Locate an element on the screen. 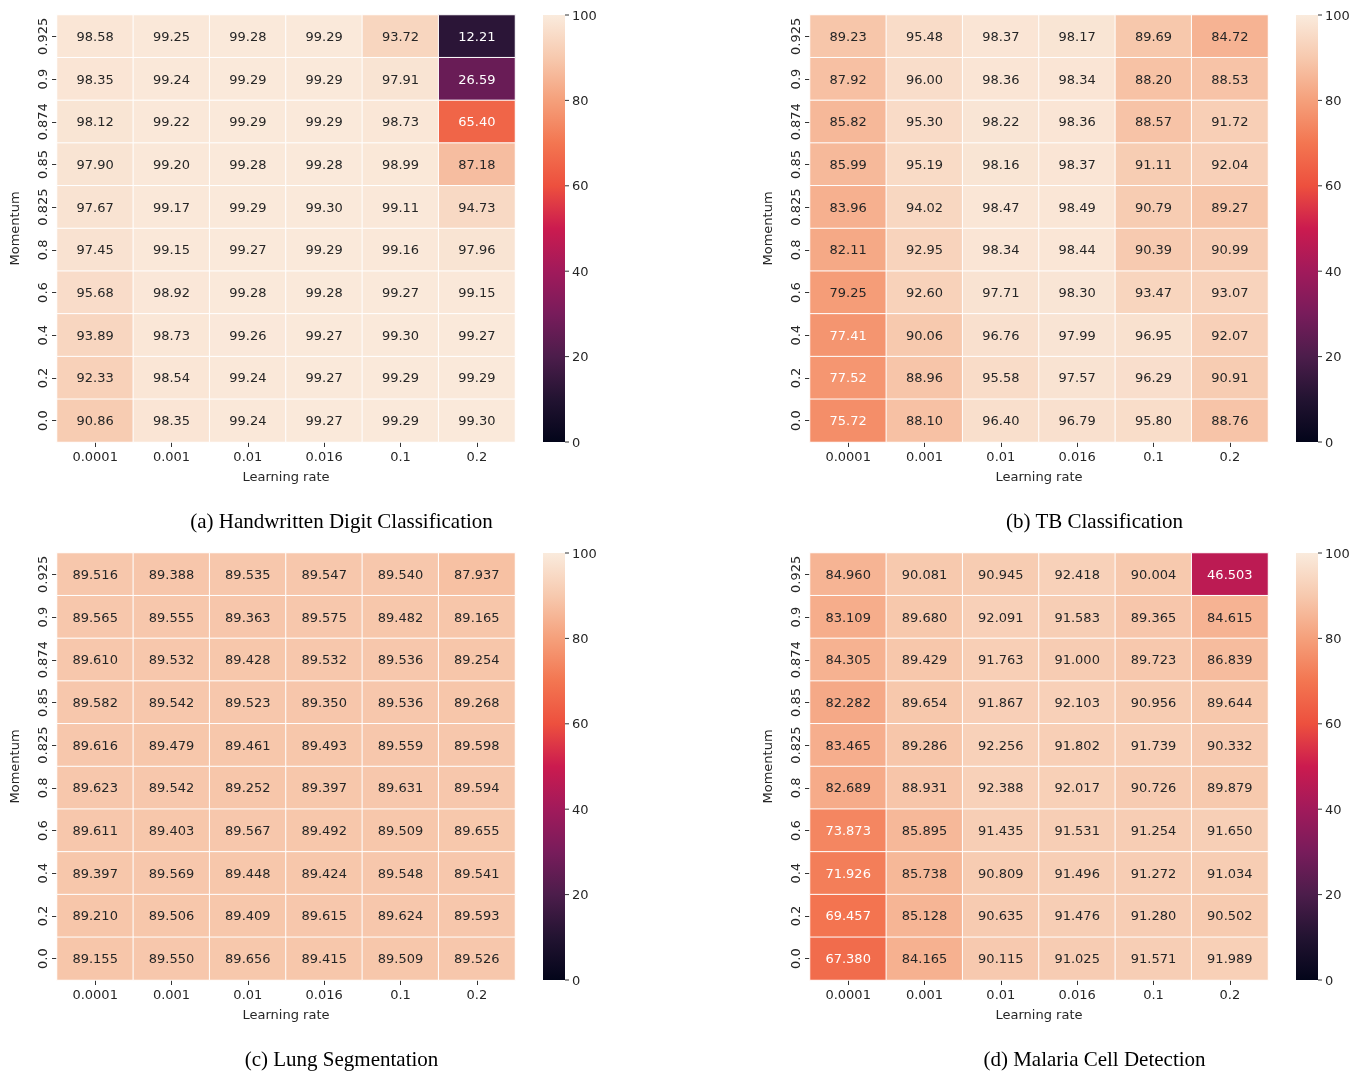 This screenshot has width=1366, height=1083. data-label: 91.11 is located at coordinates (1153, 164).